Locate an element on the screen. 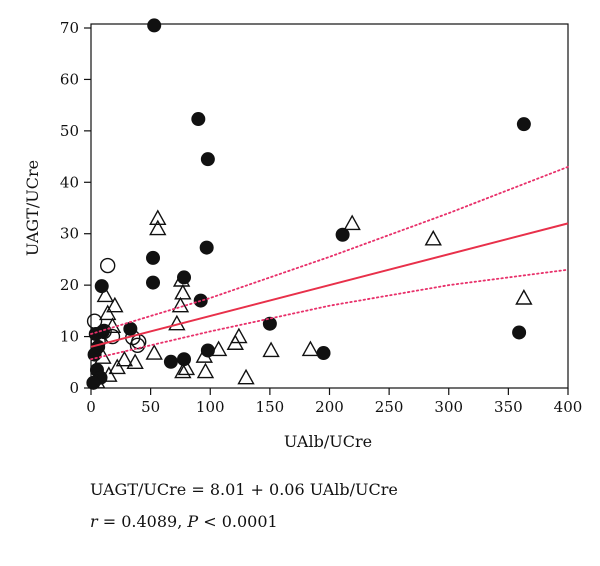  x-tick-label: 300 is located at coordinates (448, 407).